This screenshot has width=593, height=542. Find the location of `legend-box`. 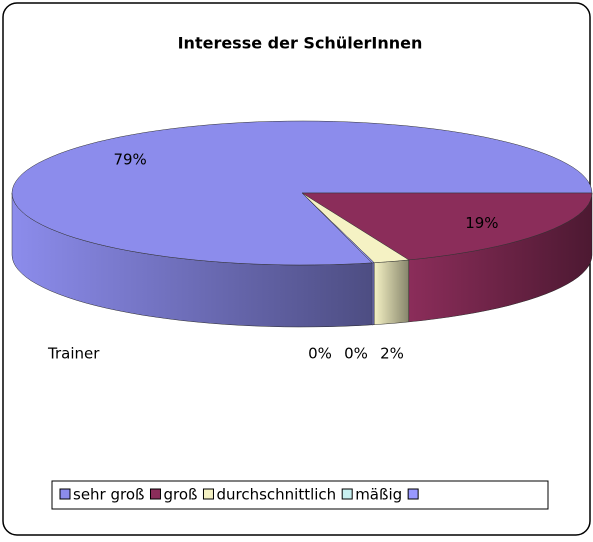

legend-box is located at coordinates (300, 495).